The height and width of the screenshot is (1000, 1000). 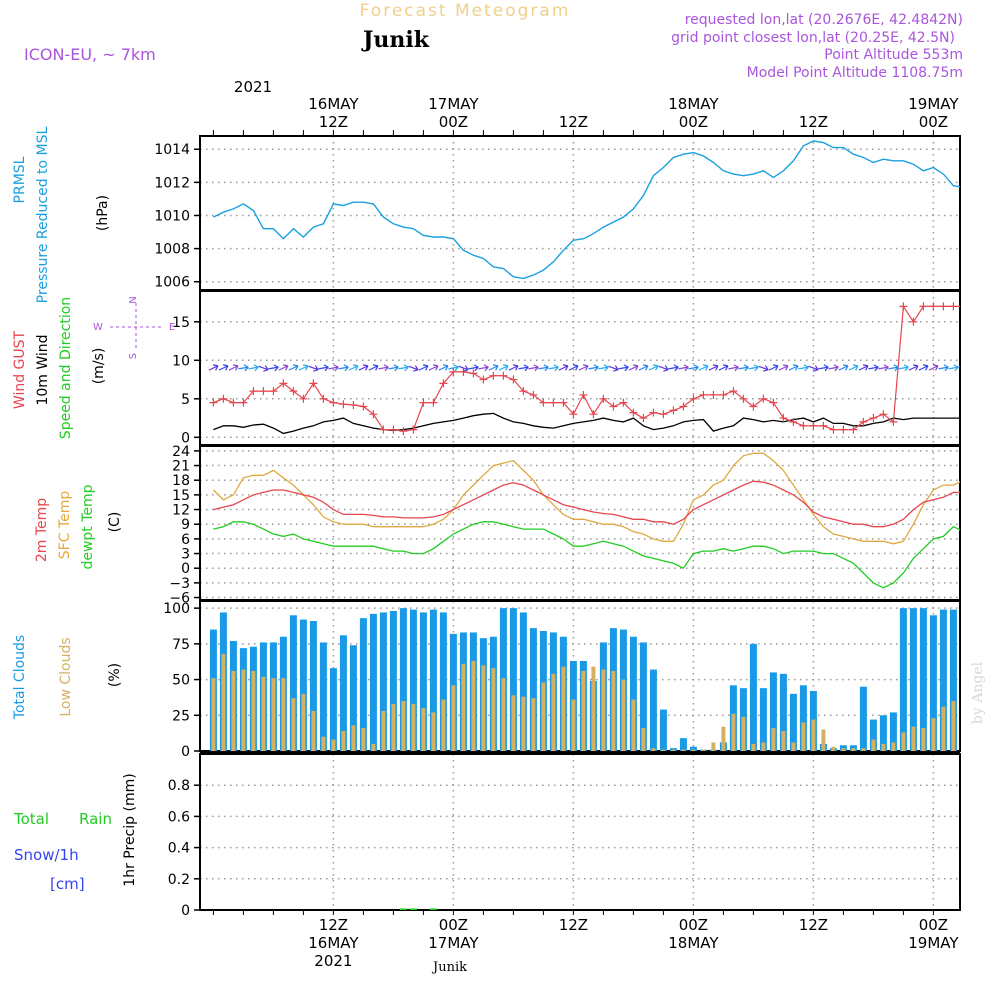 What do you see at coordinates (20, 369) in the screenshot?
I see `wind-label-gust: Wind GUST` at bounding box center [20, 369].